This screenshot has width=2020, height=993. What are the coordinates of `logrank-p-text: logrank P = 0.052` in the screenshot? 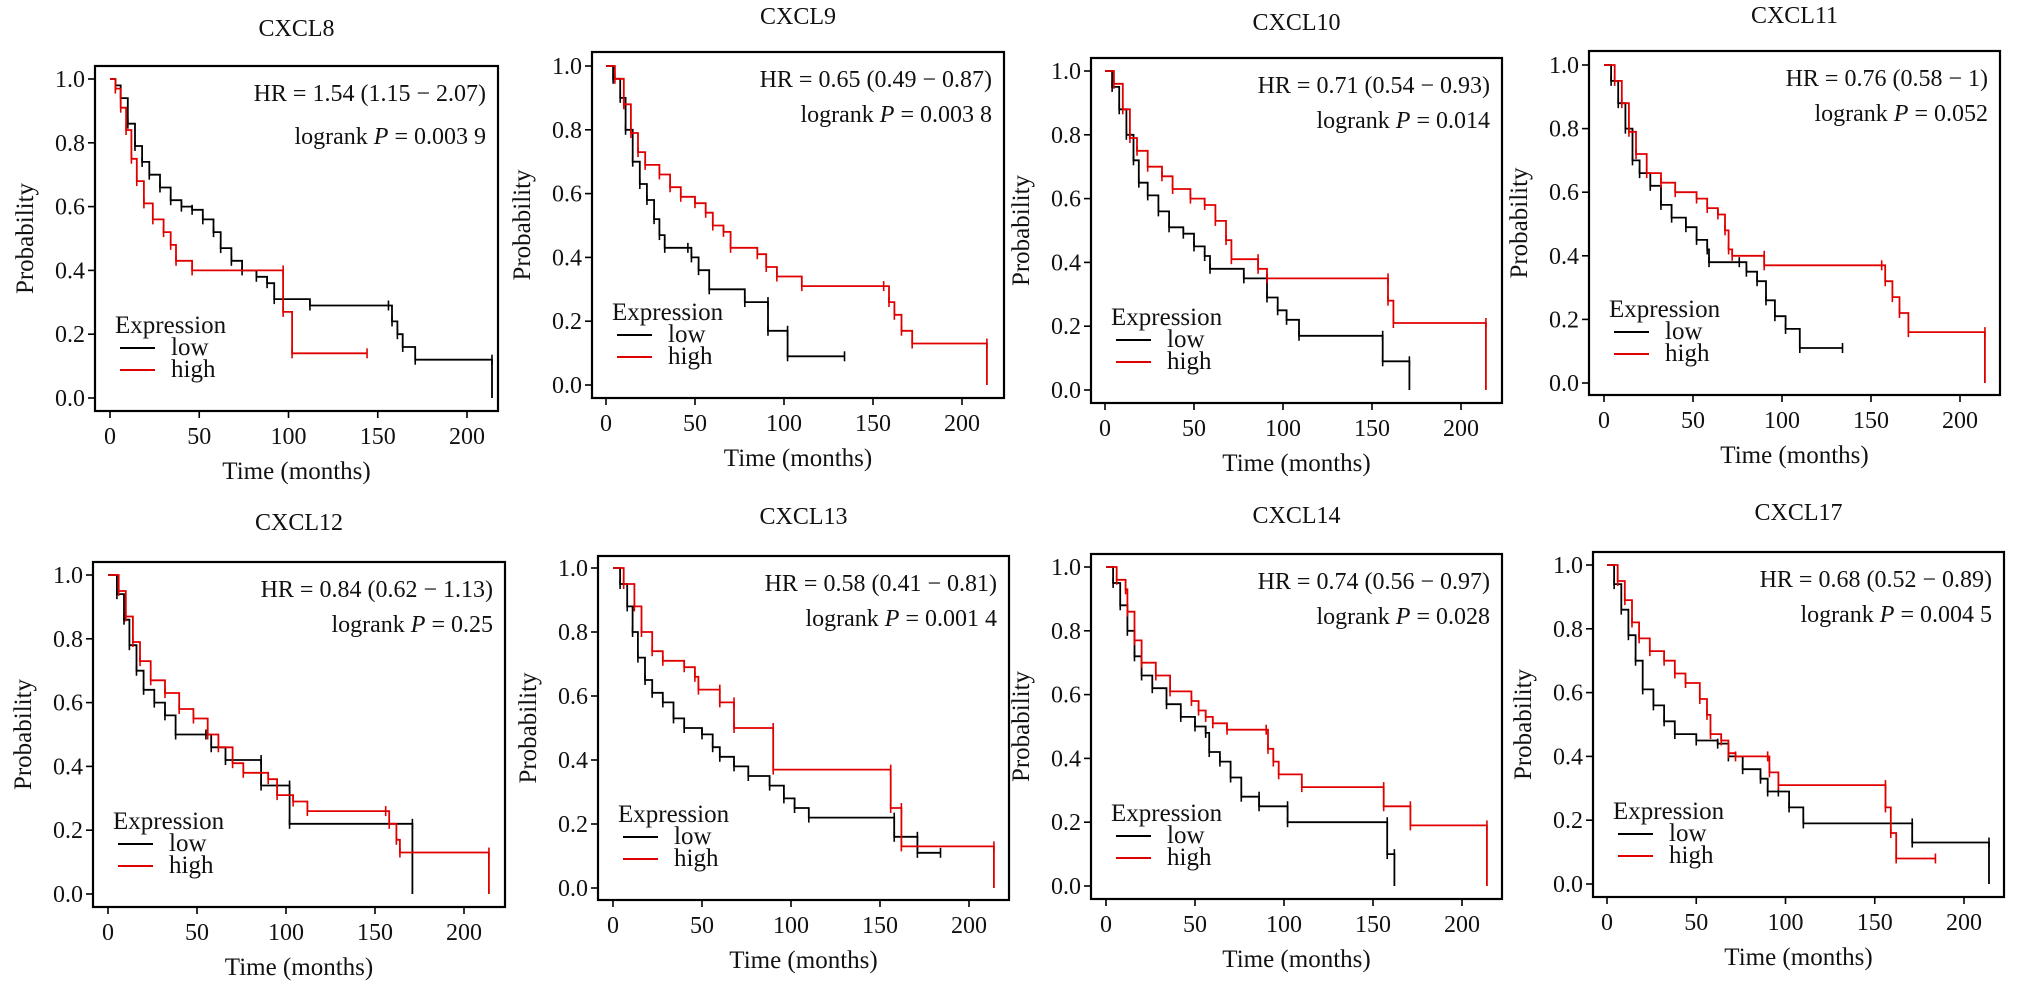 It's located at (1901, 114).